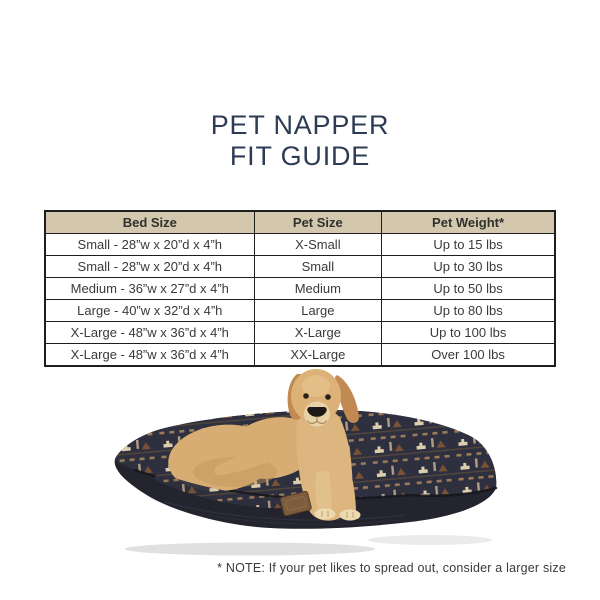  Describe the element at coordinates (337, 514) in the screenshot. I see `dog-paw-toes` at that location.